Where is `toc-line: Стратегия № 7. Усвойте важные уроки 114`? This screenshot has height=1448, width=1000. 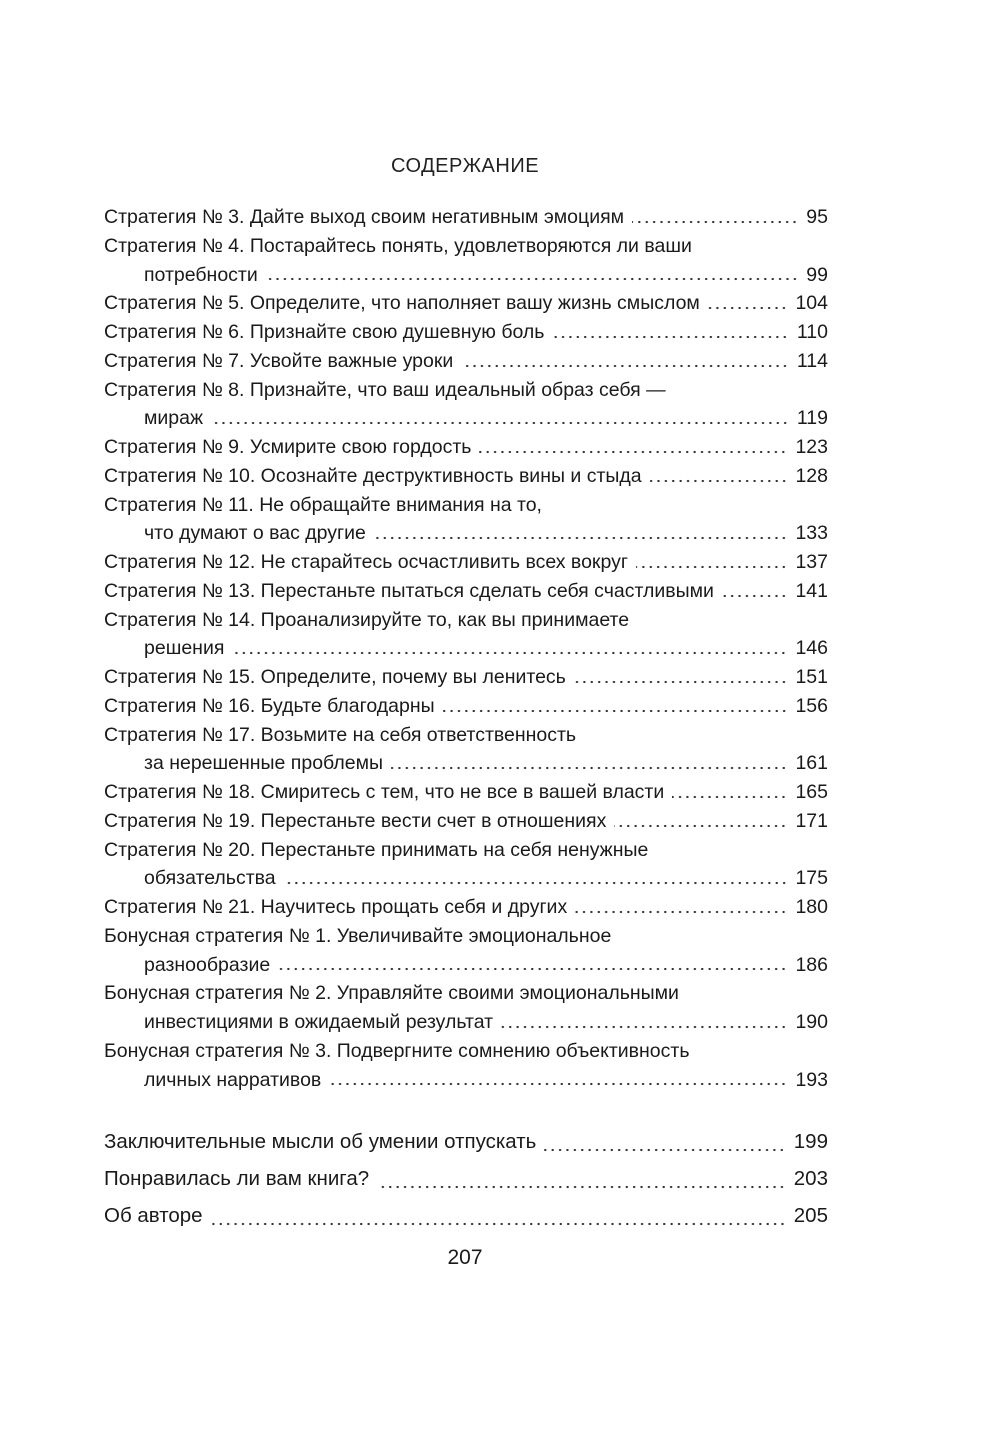 toc-line: Стратегия № 7. Усвойте важные уроки 114 is located at coordinates (466, 361).